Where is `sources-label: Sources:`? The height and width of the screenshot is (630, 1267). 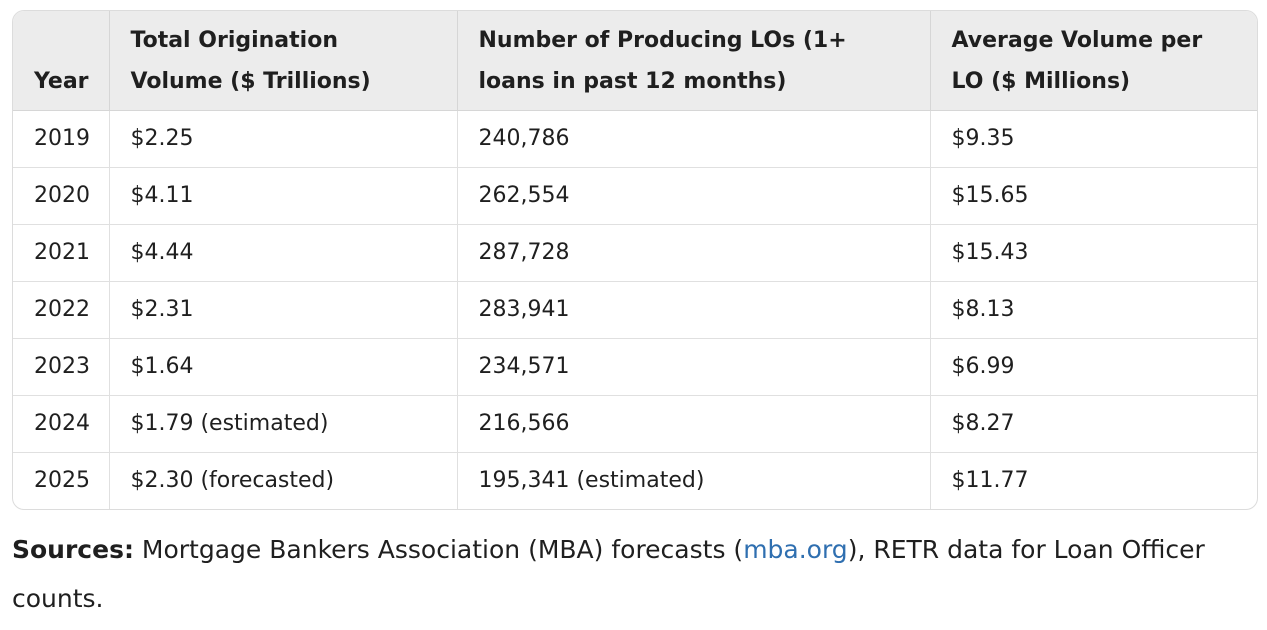
sources-label: Sources: is located at coordinates (73, 549).